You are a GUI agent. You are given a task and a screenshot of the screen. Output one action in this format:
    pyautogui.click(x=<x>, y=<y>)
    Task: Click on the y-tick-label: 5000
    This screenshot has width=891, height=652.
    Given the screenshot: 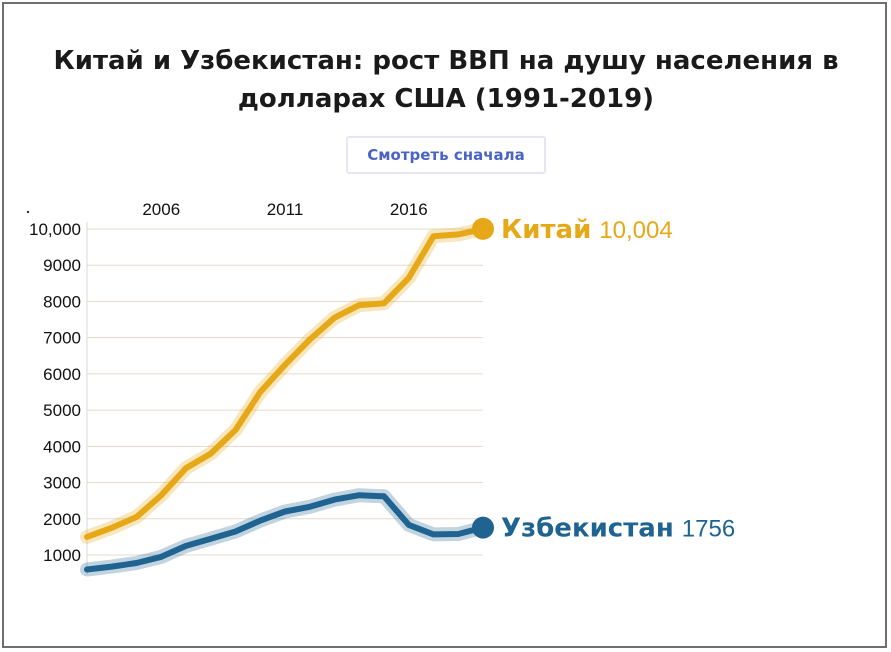 What is the action you would take?
    pyautogui.click(x=62, y=410)
    